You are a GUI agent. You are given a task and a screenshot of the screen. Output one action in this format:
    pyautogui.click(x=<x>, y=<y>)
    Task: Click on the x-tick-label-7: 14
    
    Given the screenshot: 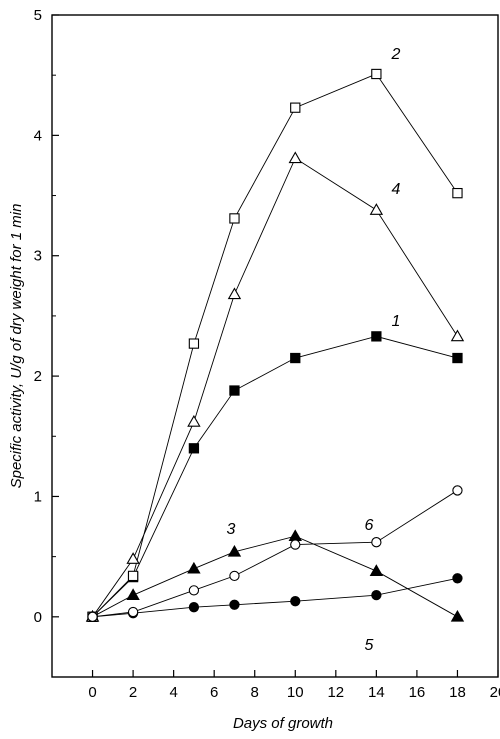 What is the action you would take?
    pyautogui.click(x=376, y=692)
    